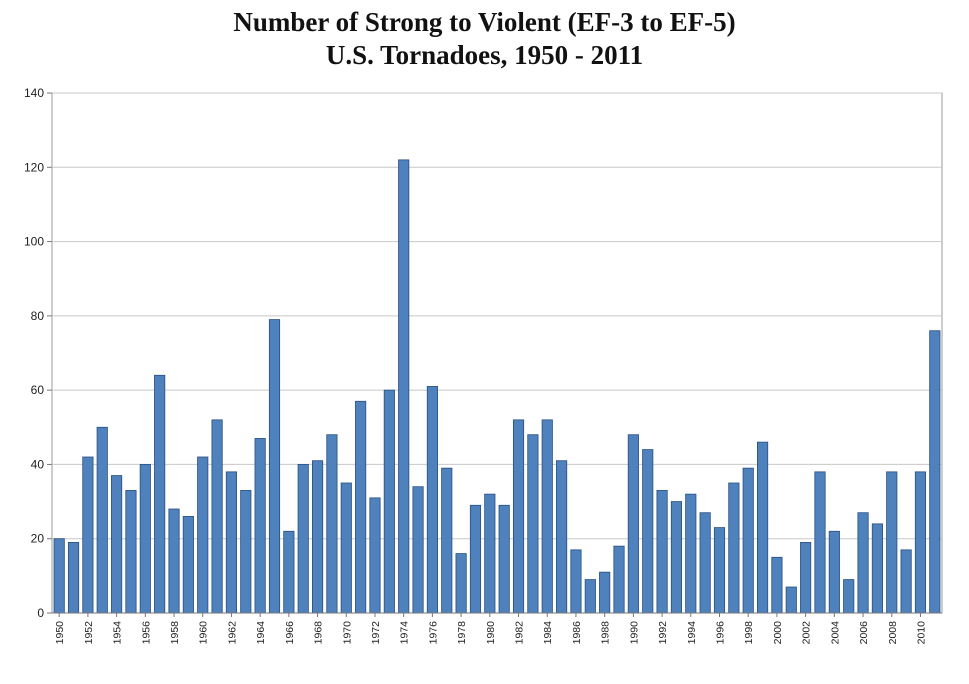 Image resolution: width=969 pixels, height=684 pixels. What do you see at coordinates (504, 559) in the screenshot?
I see `bar-1981` at bounding box center [504, 559].